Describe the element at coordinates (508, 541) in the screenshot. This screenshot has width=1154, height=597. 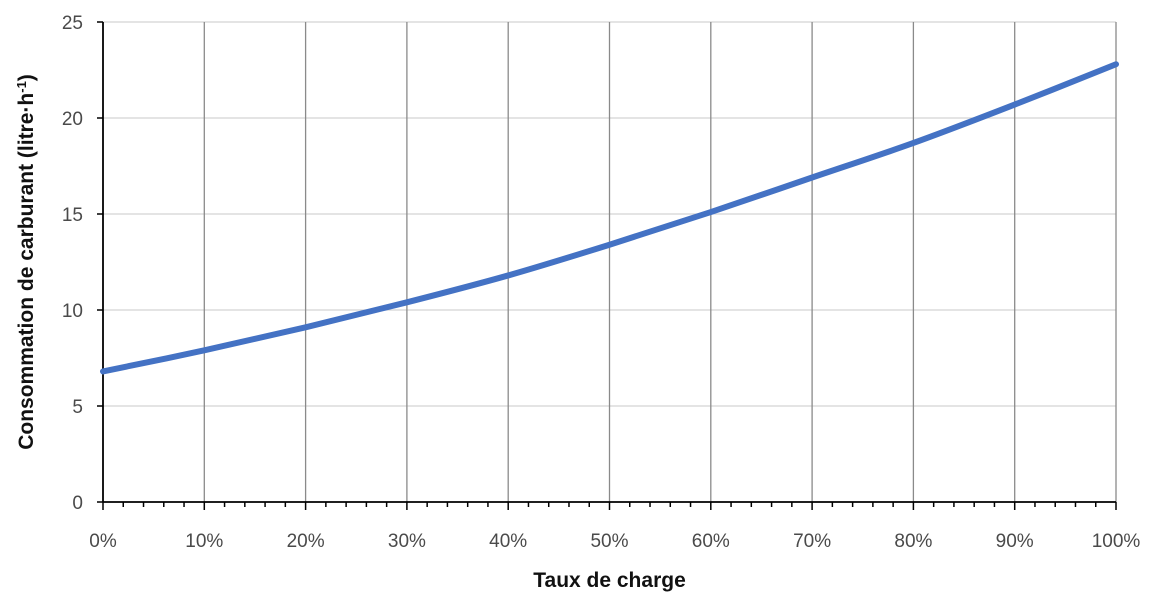
I see `x-tick-label: 40%` at that location.